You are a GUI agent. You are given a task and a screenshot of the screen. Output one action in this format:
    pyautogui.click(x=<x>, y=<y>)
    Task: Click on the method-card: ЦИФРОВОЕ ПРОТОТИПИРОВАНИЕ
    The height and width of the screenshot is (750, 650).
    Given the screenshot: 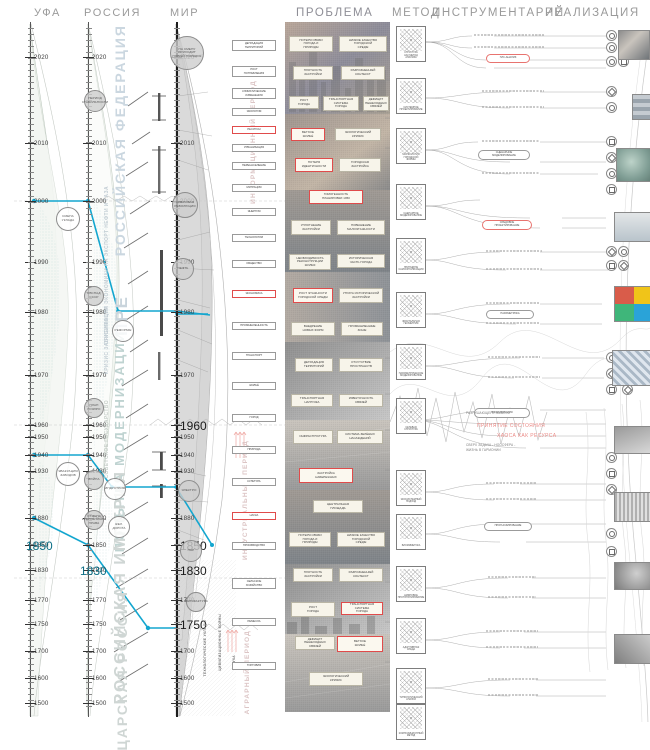 What is the action you would take?
    pyautogui.click(x=411, y=584)
    